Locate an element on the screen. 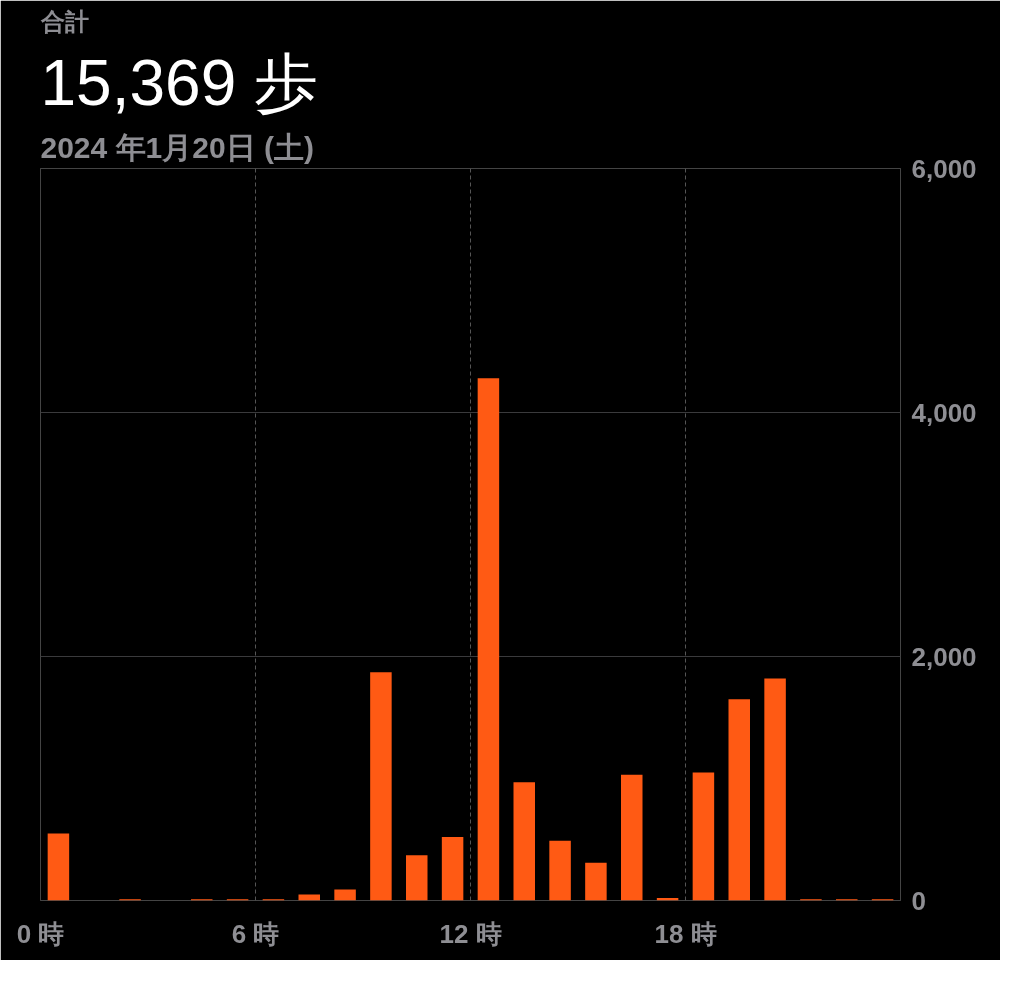 The image size is (1024, 984). chart-subtitle: 2024 年1月20日 (土) is located at coordinates (177, 147).